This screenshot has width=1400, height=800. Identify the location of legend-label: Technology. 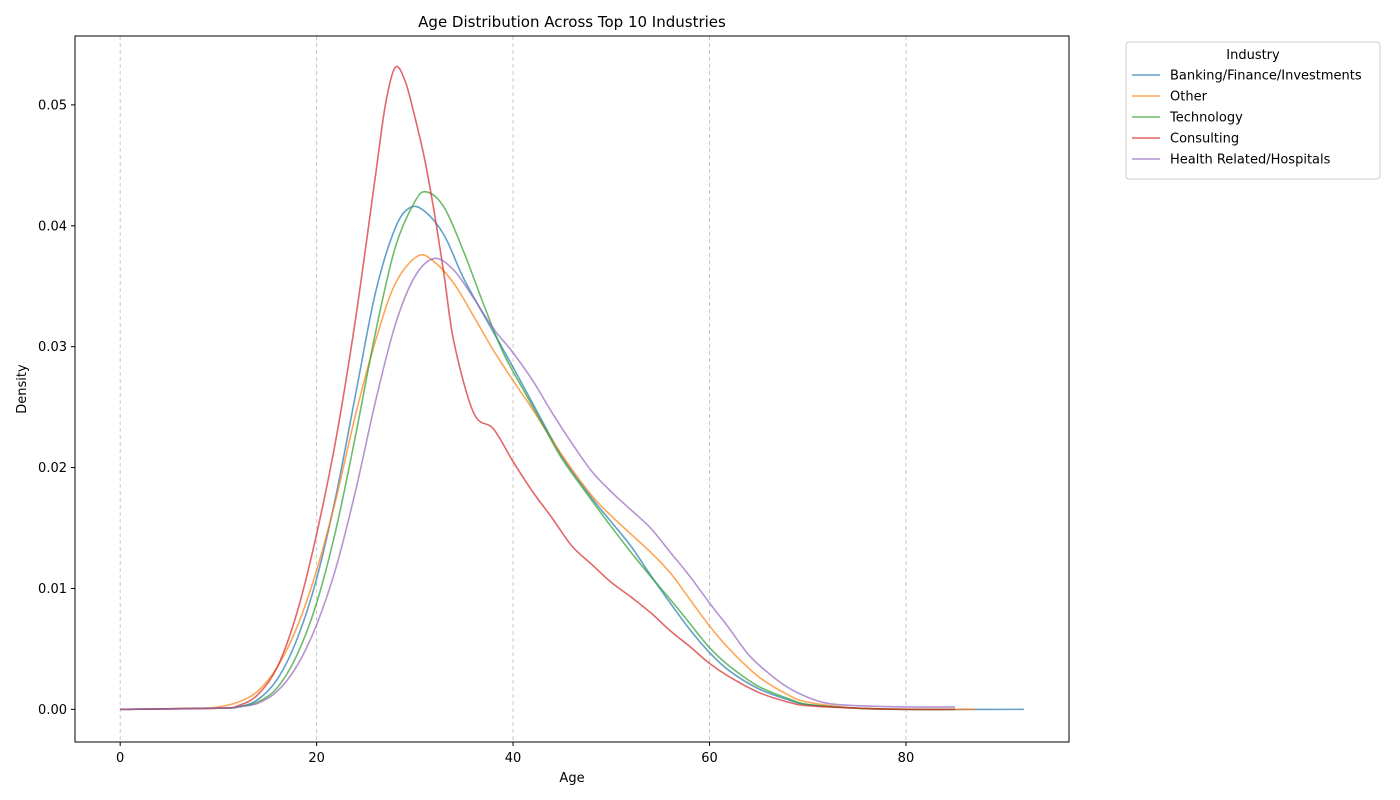
(1206, 118).